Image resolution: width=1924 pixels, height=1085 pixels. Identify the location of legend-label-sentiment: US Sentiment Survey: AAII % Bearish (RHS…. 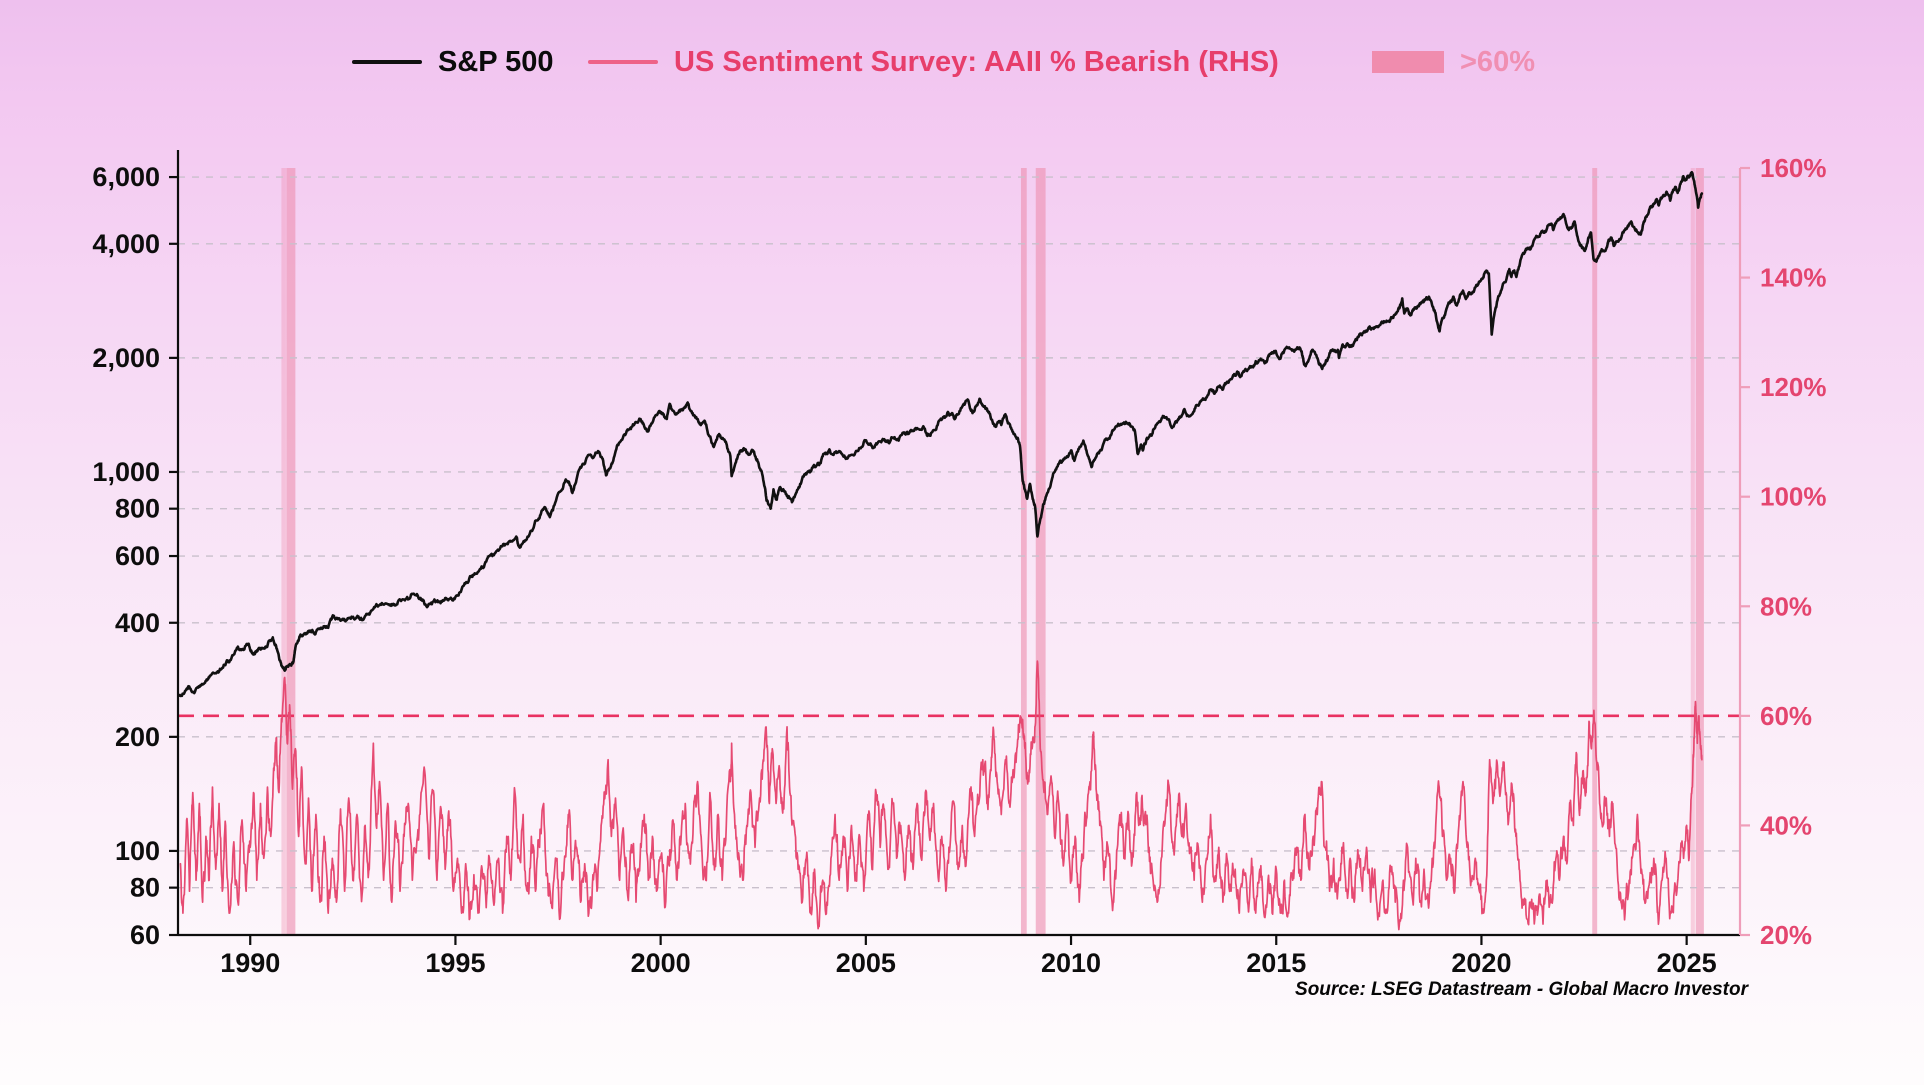
(976, 62).